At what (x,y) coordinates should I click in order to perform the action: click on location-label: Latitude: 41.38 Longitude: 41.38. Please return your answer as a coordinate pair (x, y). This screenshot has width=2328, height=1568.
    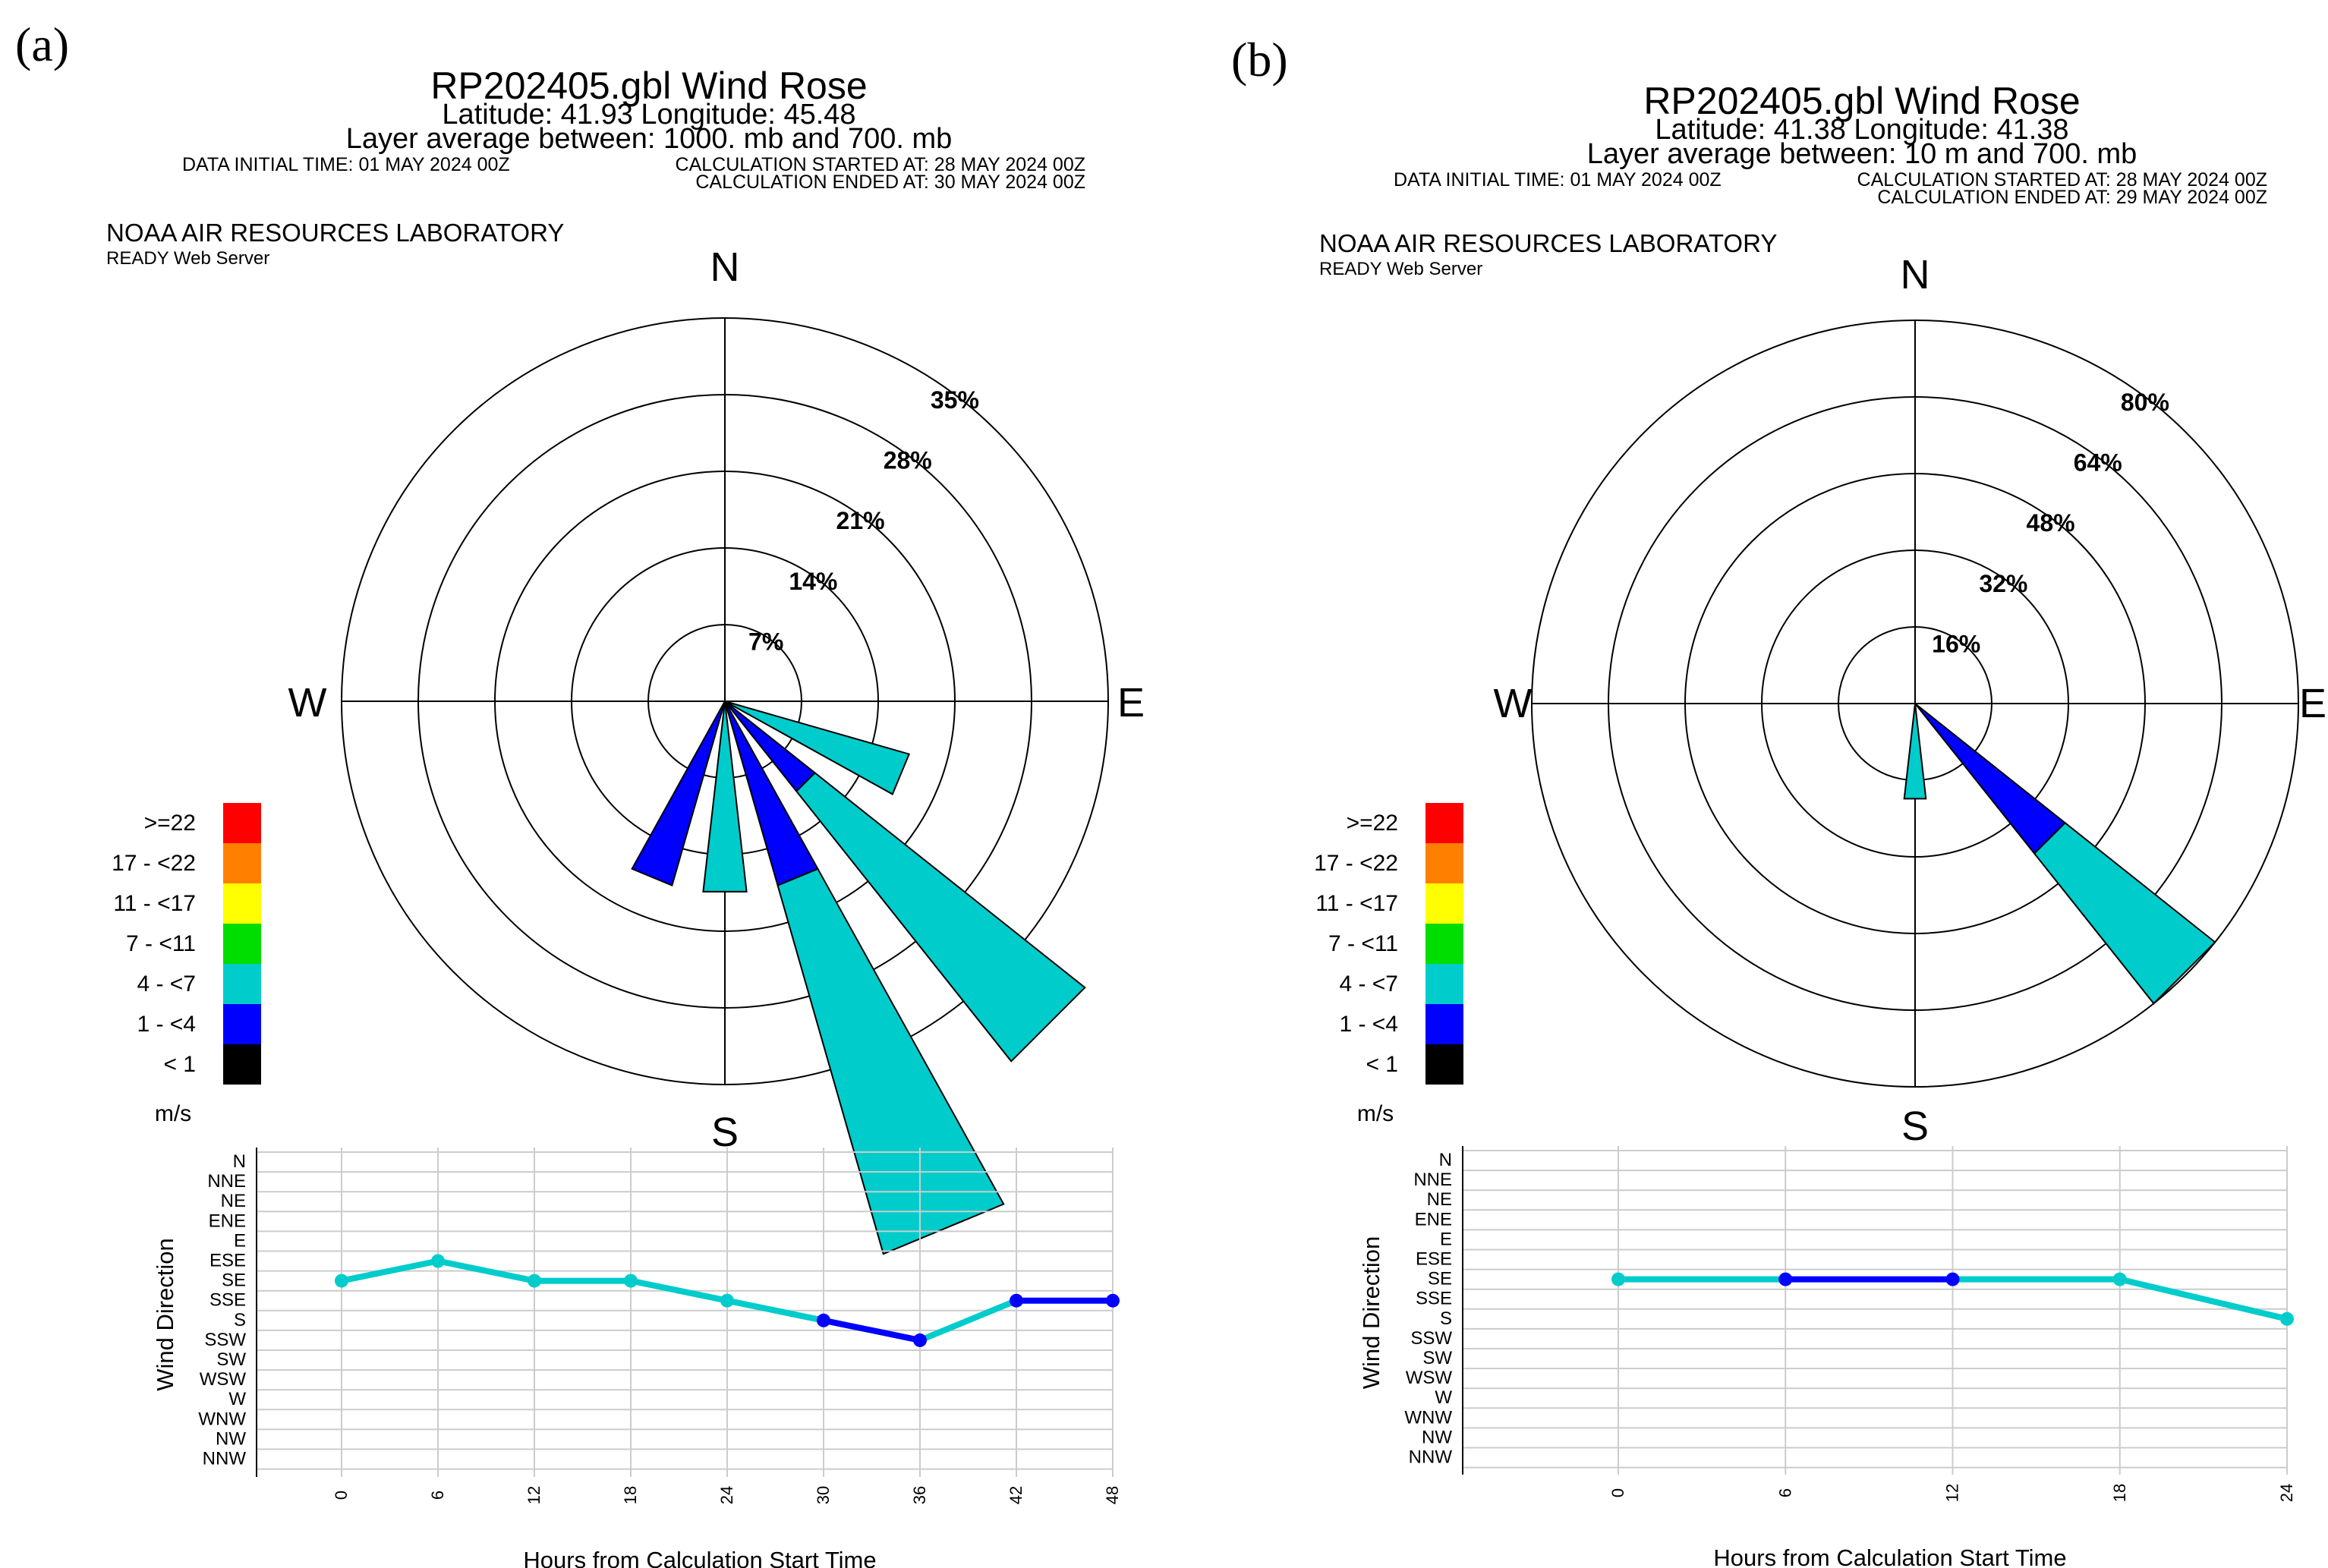
    Looking at the image, I should click on (1861, 130).